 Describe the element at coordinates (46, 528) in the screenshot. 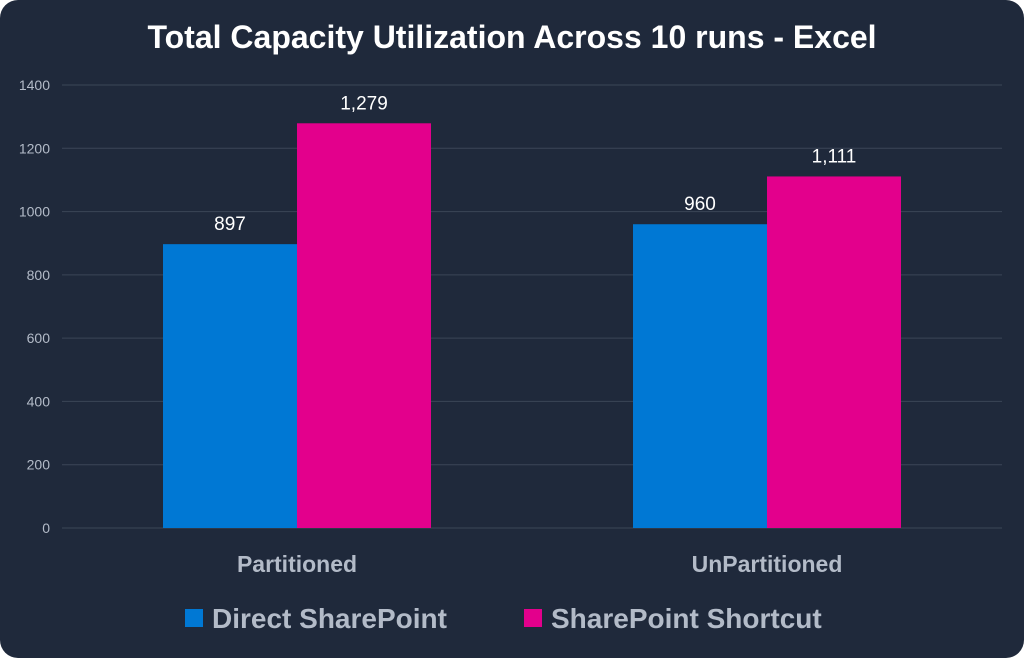

I see `y-tick-label: 0` at that location.